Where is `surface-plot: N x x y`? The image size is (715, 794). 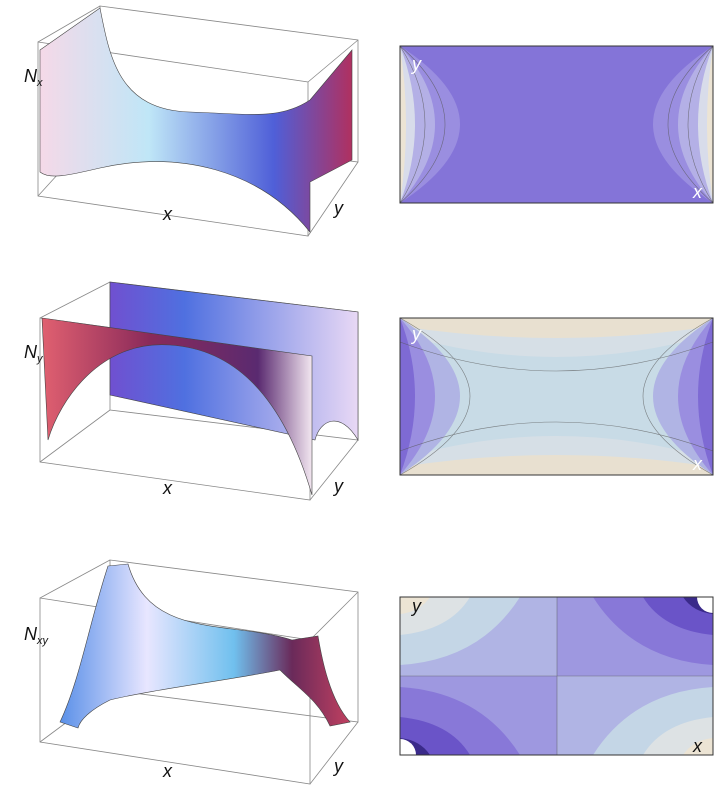 surface-plot: N x x y is located at coordinates (191, 121).